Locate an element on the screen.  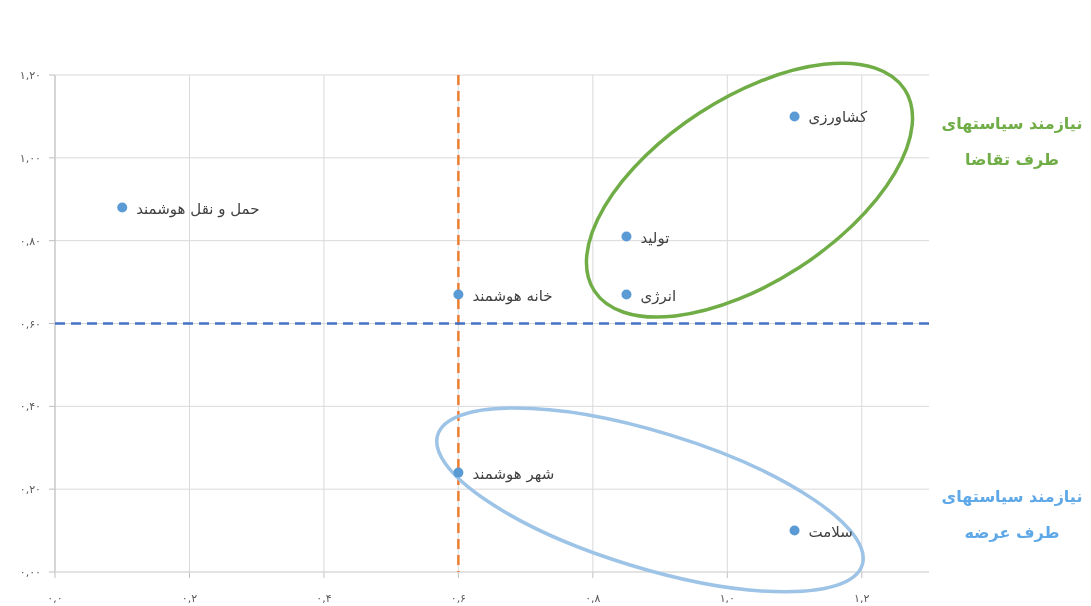
x-tick-label: ۰,۰ is located at coordinates (55, 598).